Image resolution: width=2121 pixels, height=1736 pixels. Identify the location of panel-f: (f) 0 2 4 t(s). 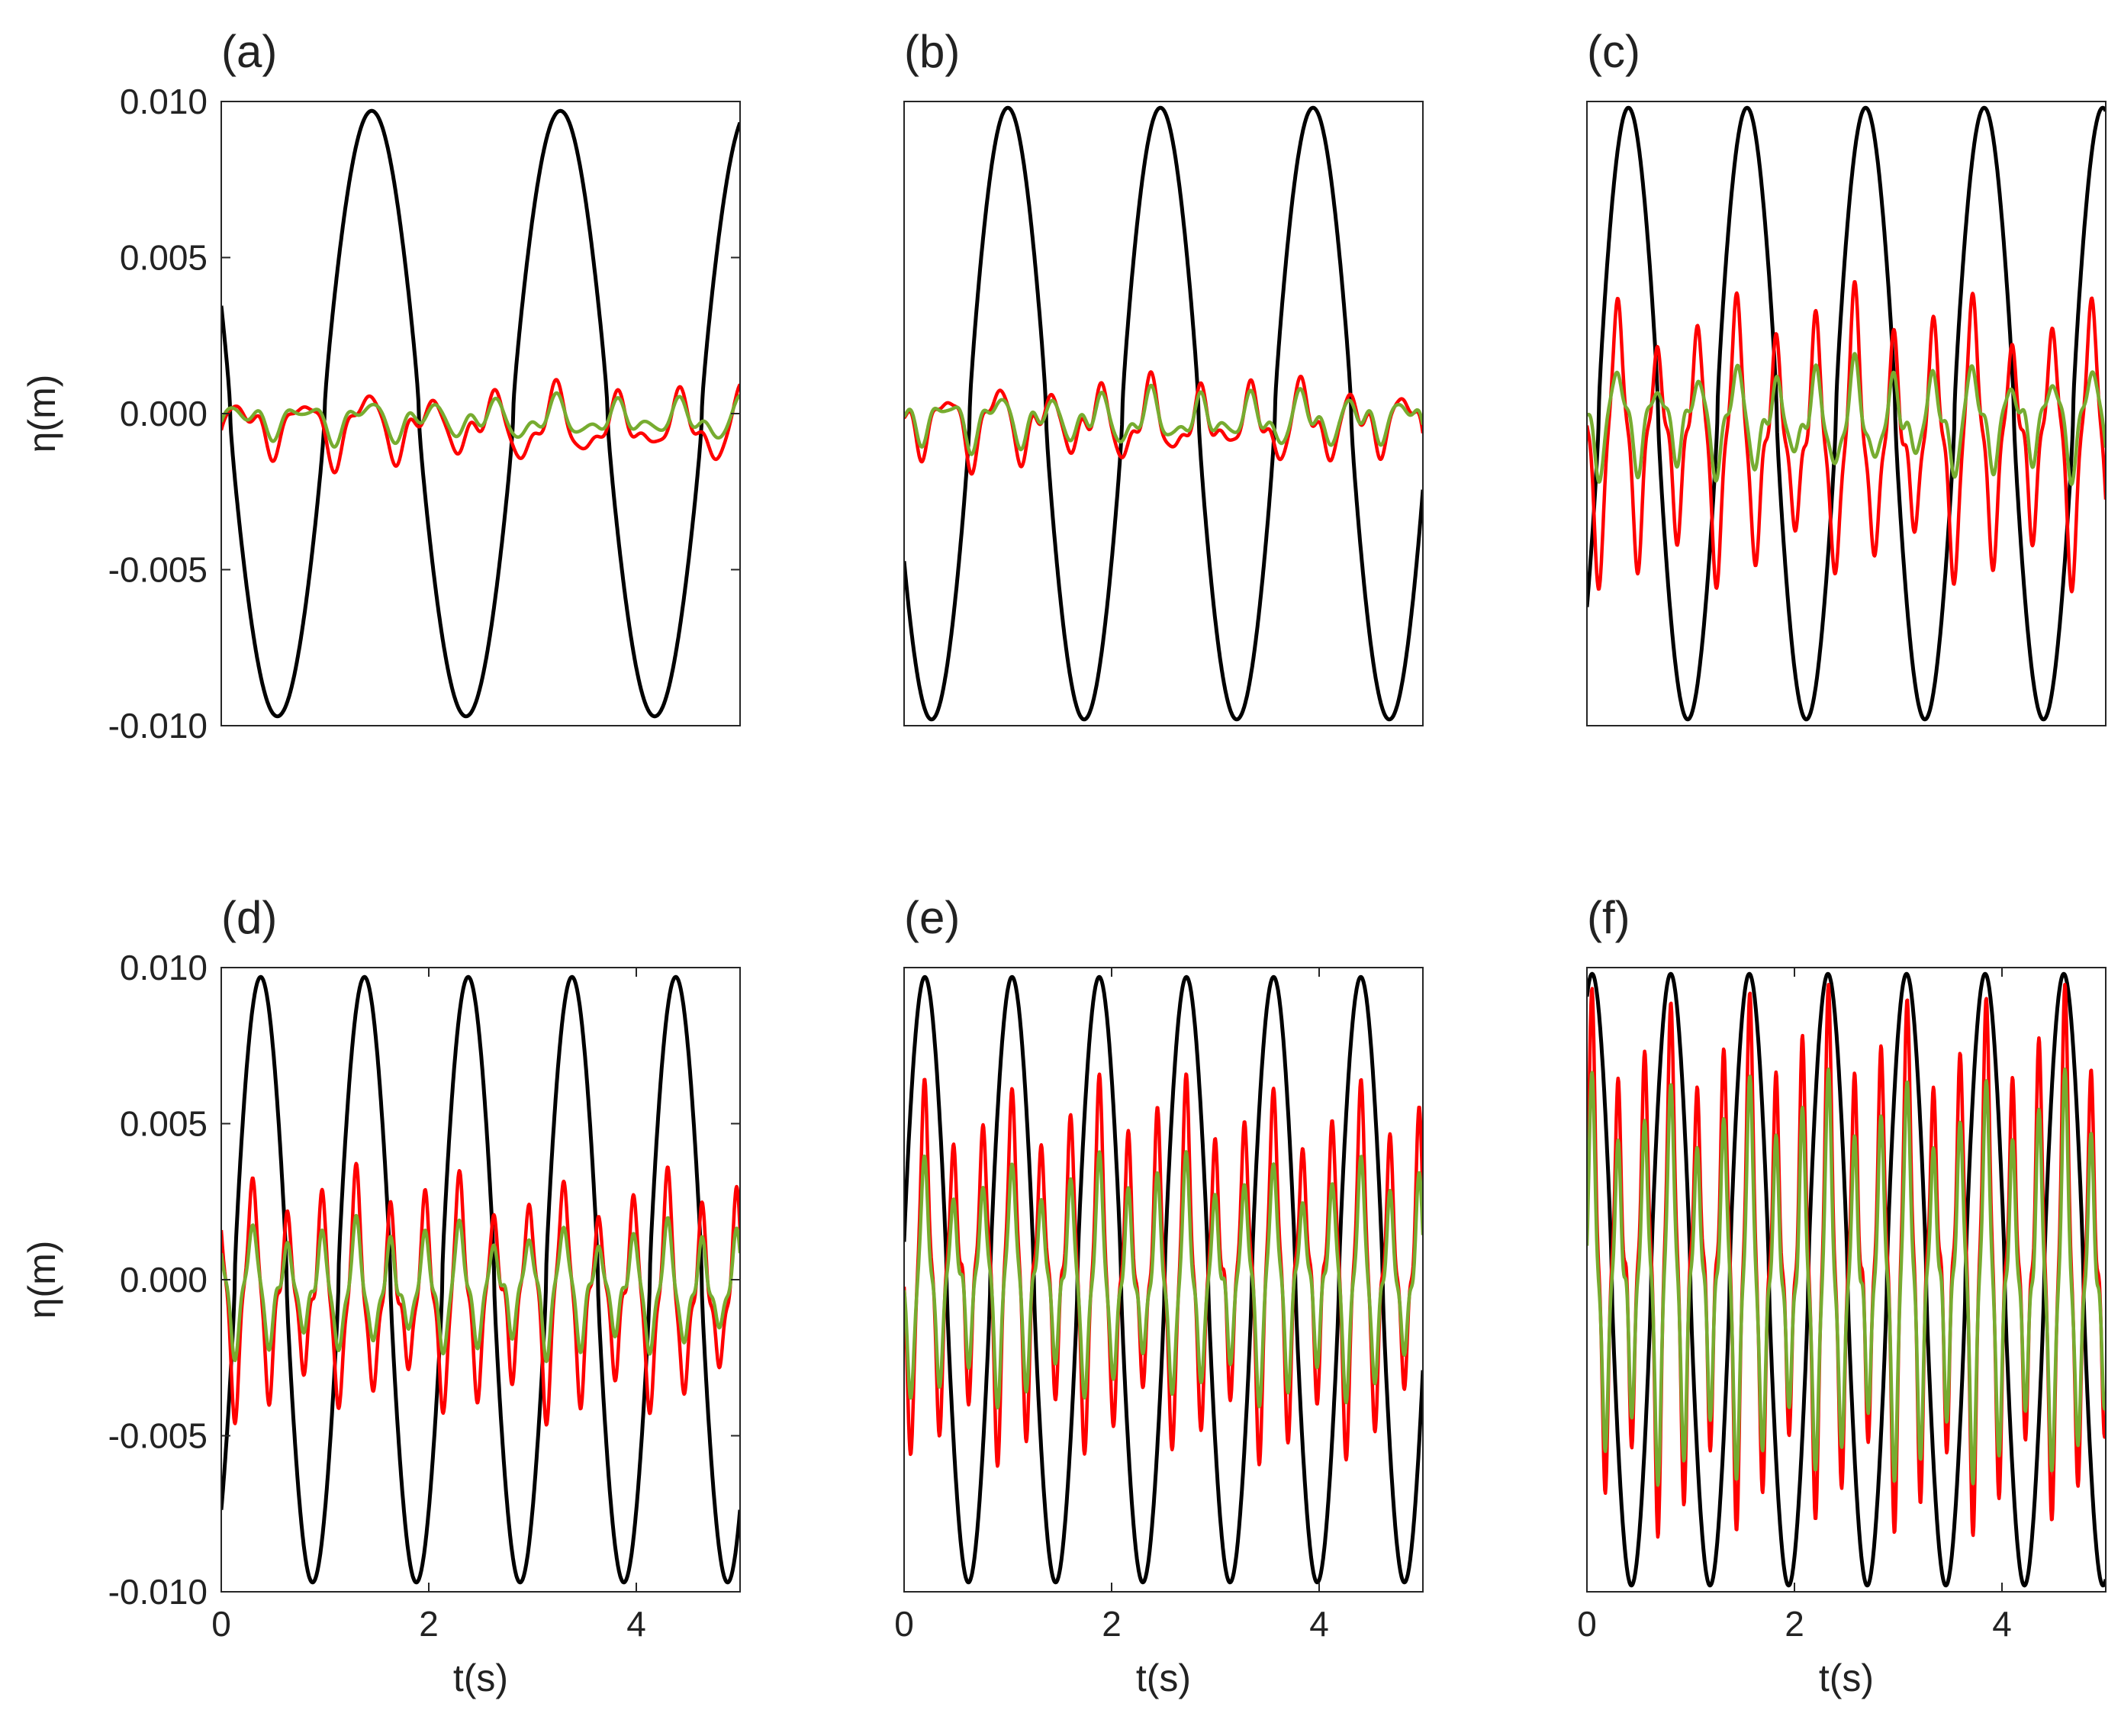
(1842, 1295).